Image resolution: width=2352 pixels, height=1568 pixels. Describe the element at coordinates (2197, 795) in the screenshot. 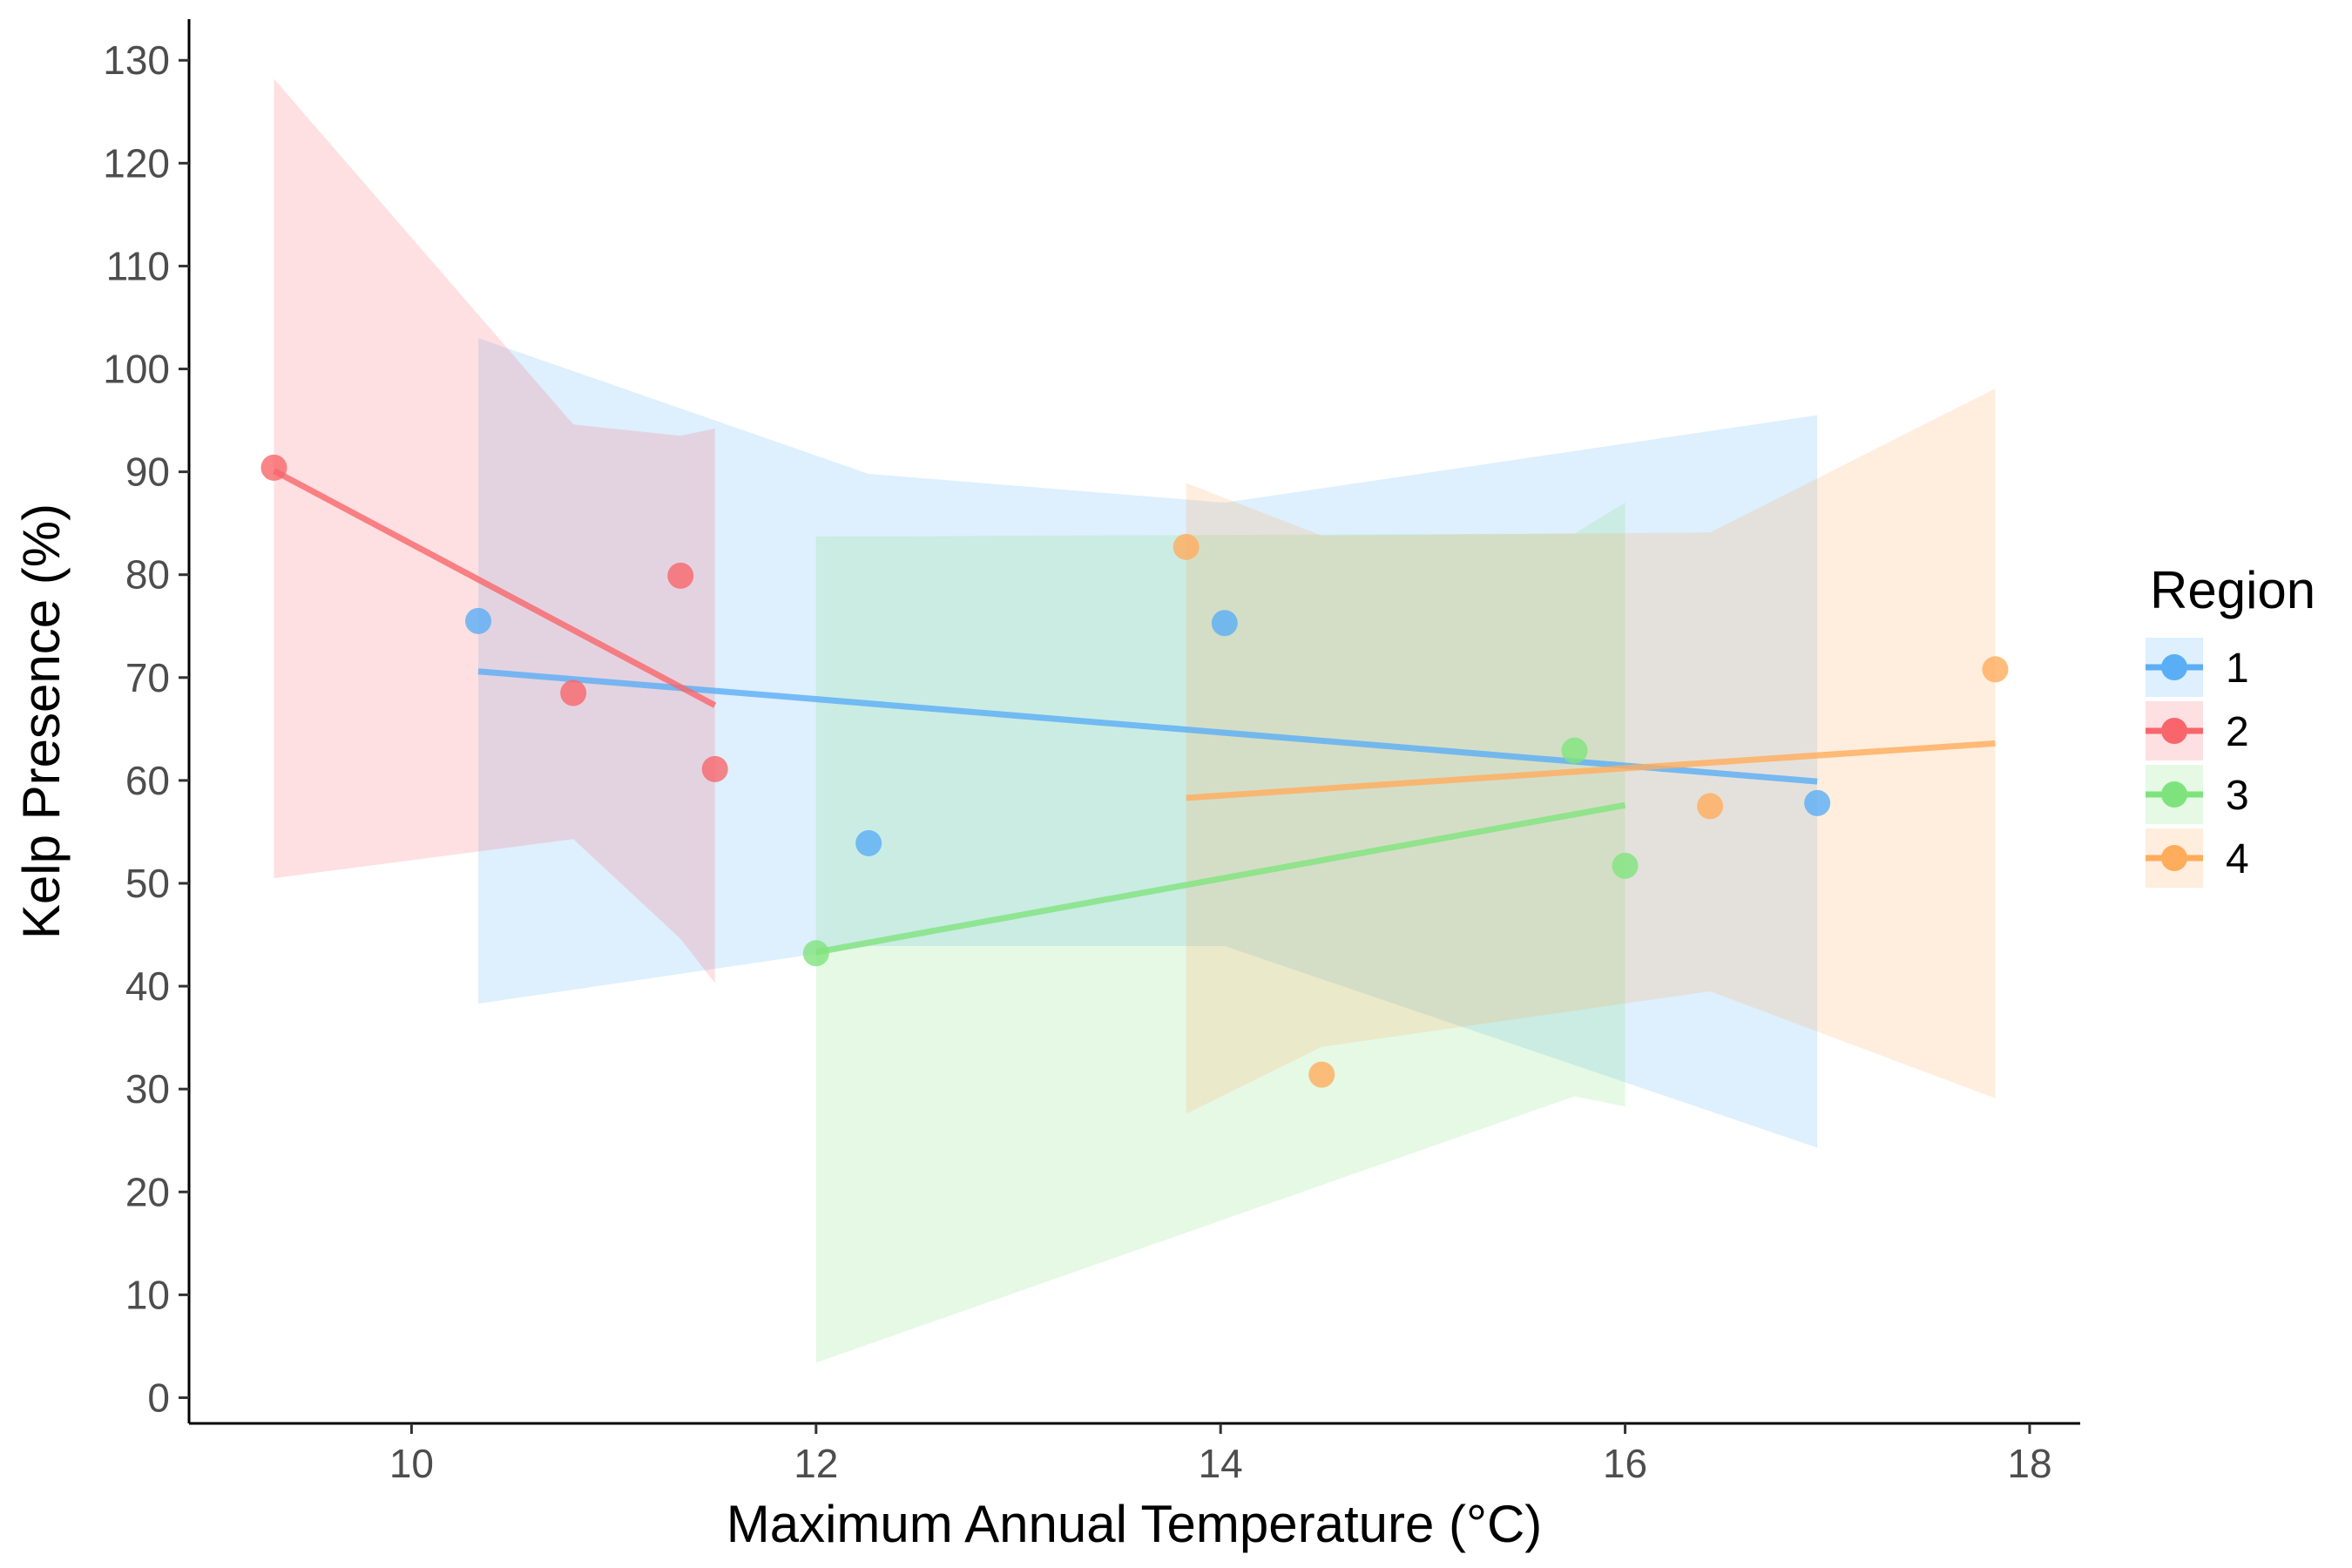

I see `legend-item-region-3: 3` at that location.